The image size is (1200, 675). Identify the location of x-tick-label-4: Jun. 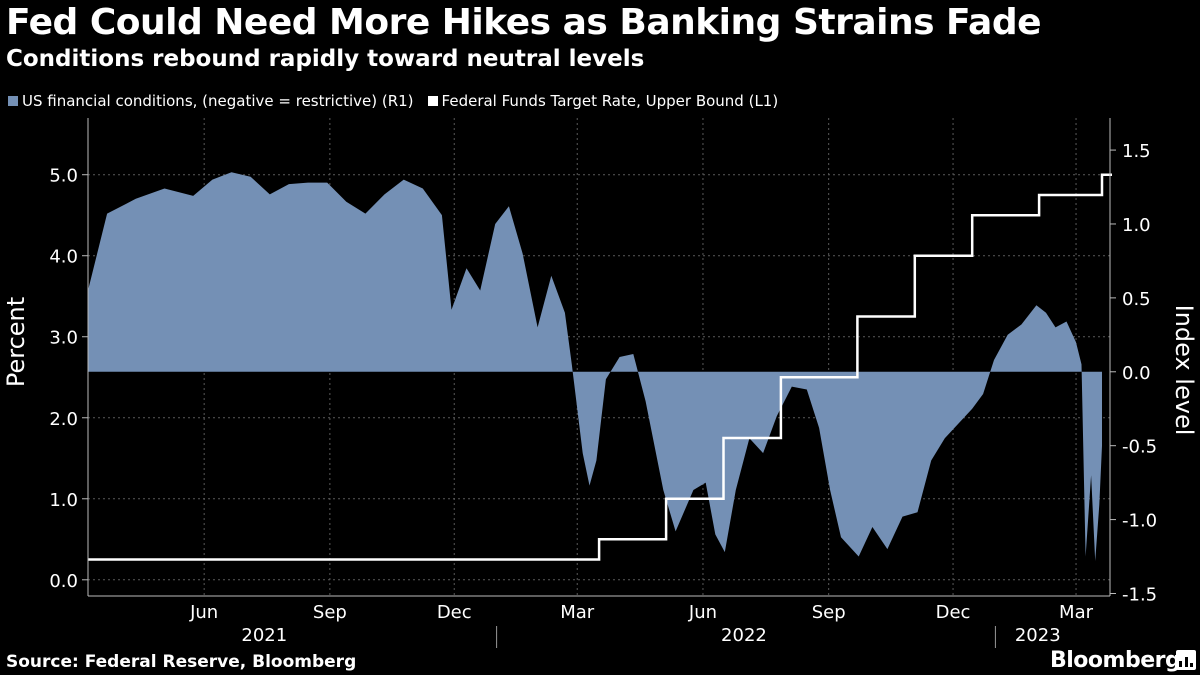
(702, 612).